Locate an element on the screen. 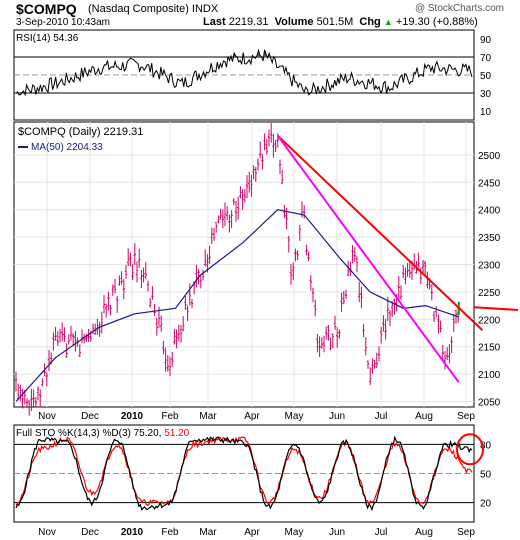 This screenshot has width=520, height=540. ma-legend-label: MA(50) 2204.33 is located at coordinates (67, 147).